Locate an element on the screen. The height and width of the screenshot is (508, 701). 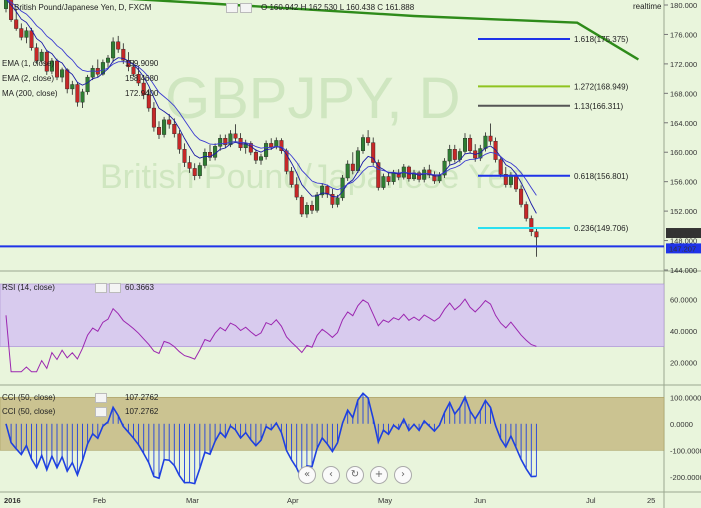
rsi-tick-label: 20.0000 is located at coordinates (683, 362).